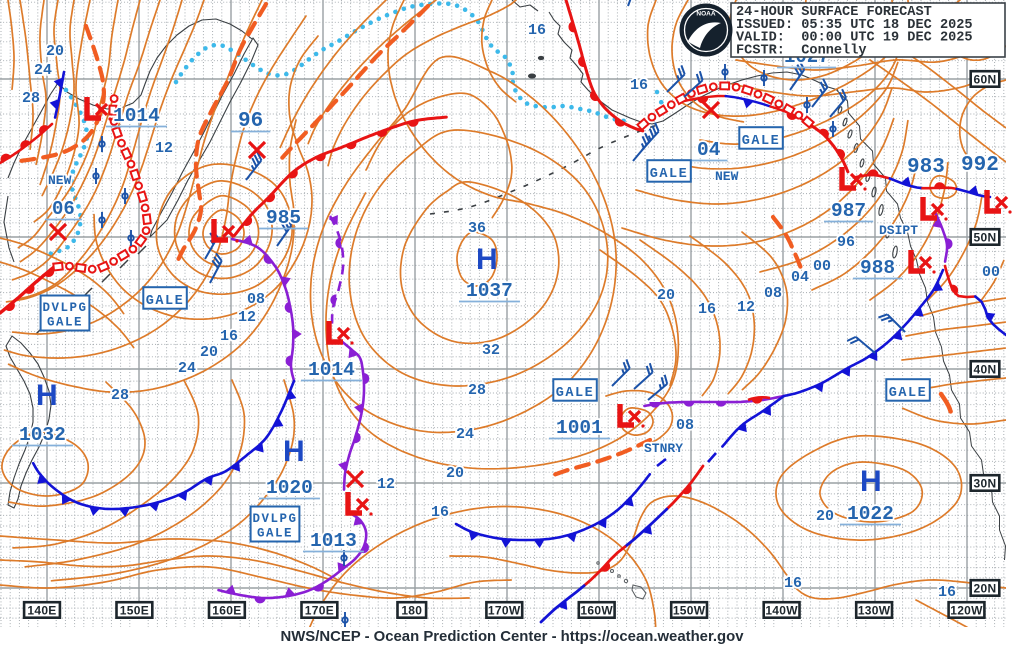 This screenshot has height=652, width=1024. What do you see at coordinates (41, 610) in the screenshot?
I see `svg-text: 140E` at bounding box center [41, 610].